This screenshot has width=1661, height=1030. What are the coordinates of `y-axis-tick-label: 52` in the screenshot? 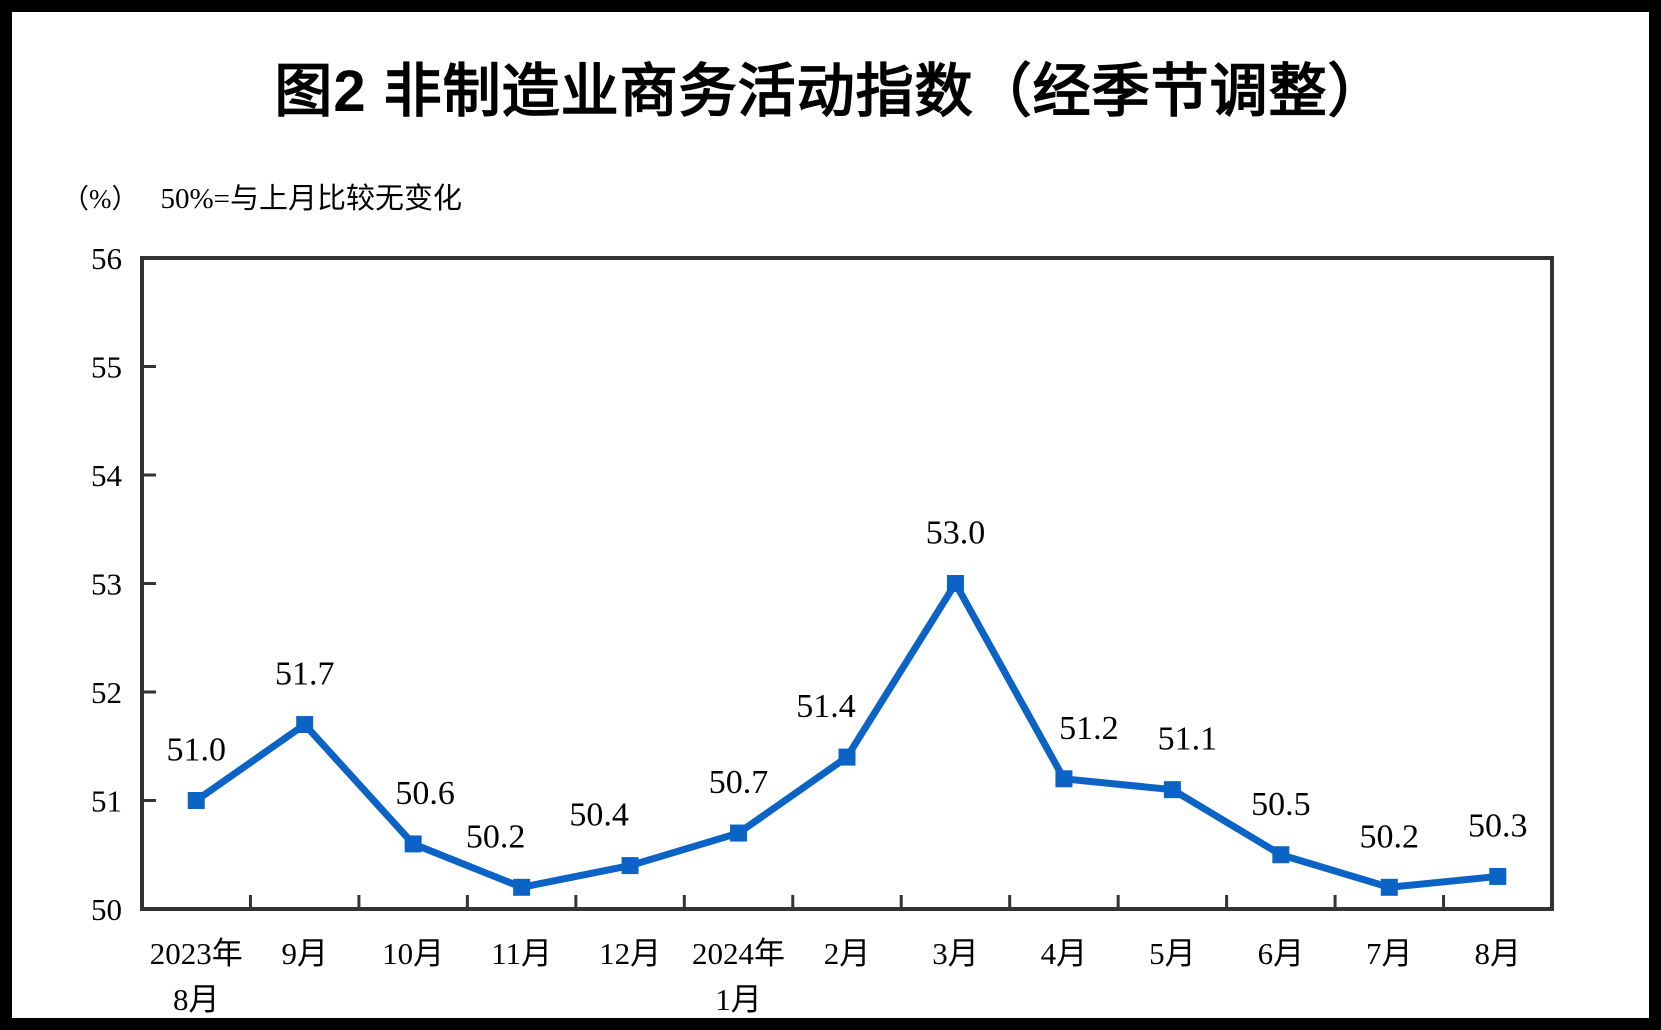 It's located at (106, 692).